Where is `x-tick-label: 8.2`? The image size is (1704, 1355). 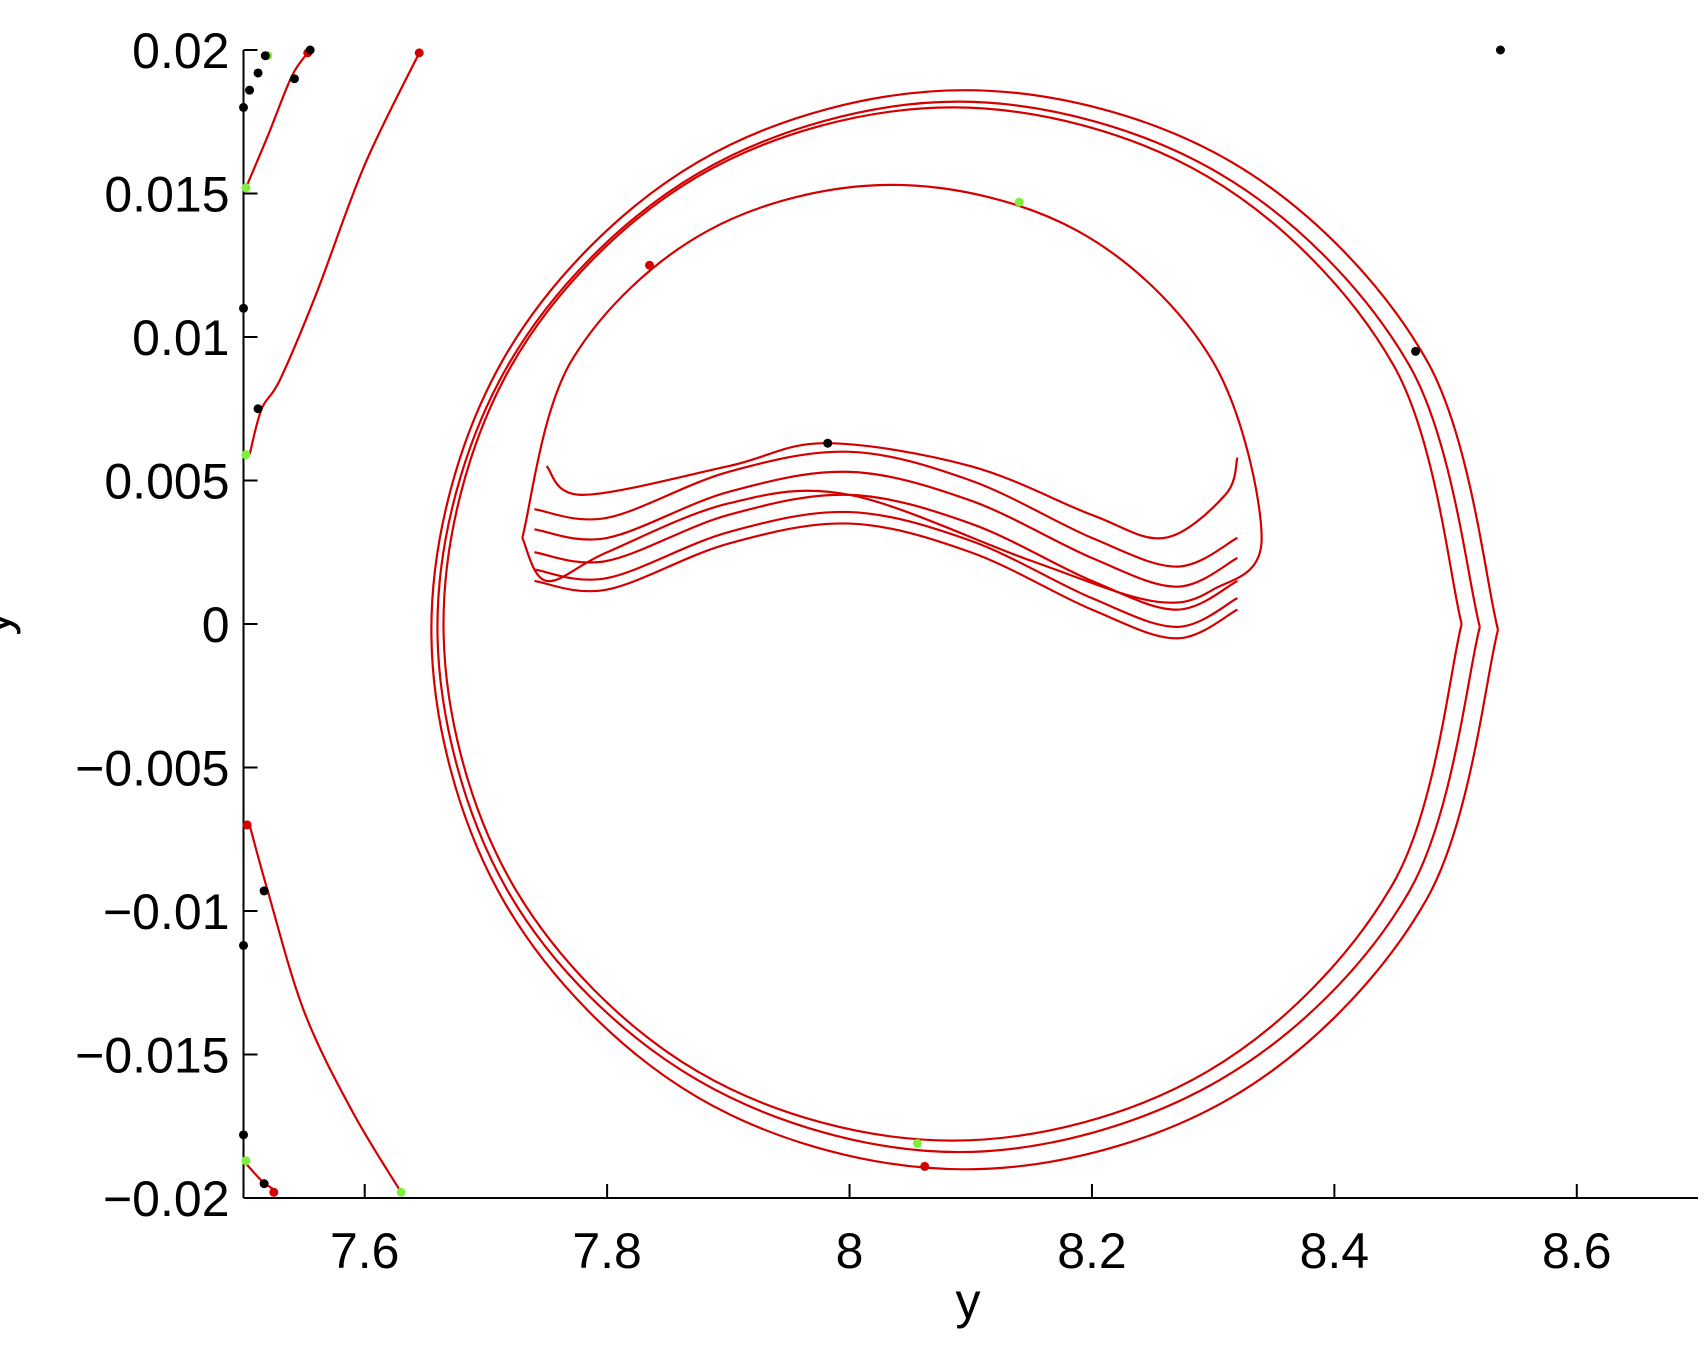 x-tick-label: 8.2 is located at coordinates (1092, 1251).